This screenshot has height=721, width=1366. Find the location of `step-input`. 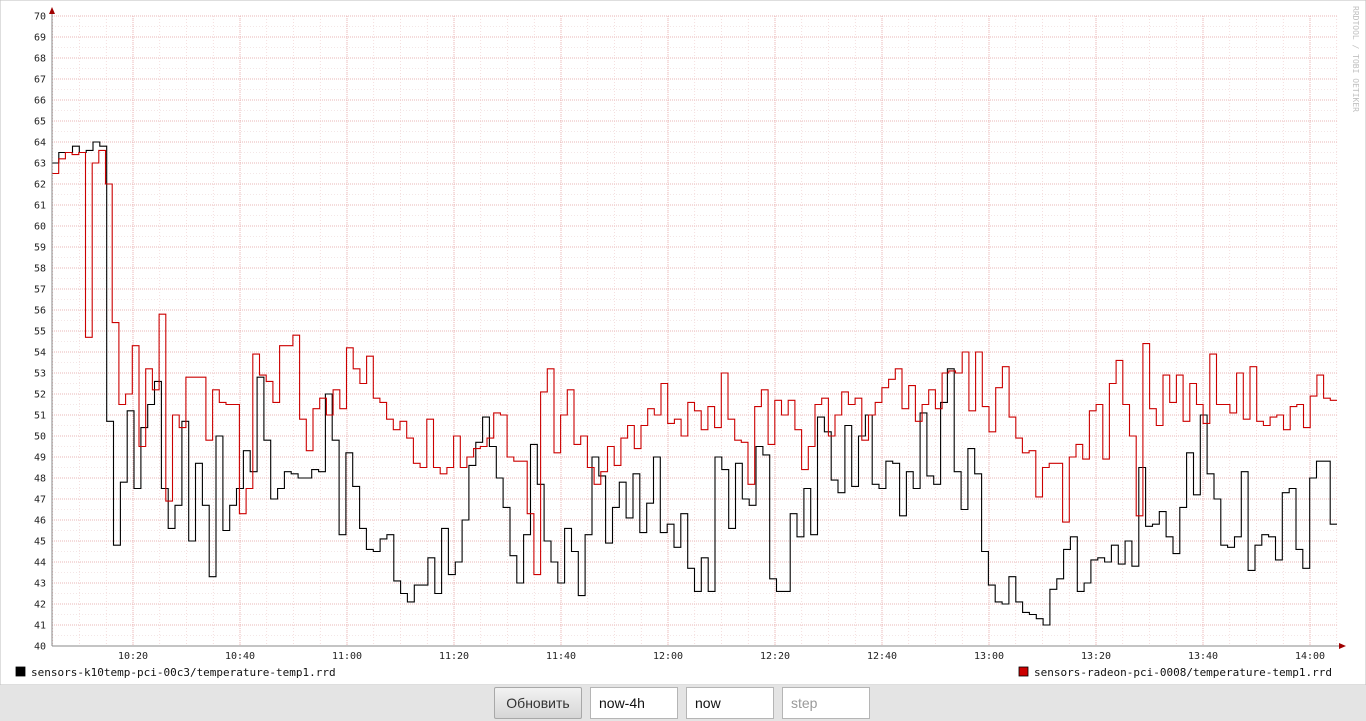

step-input is located at coordinates (826, 703).